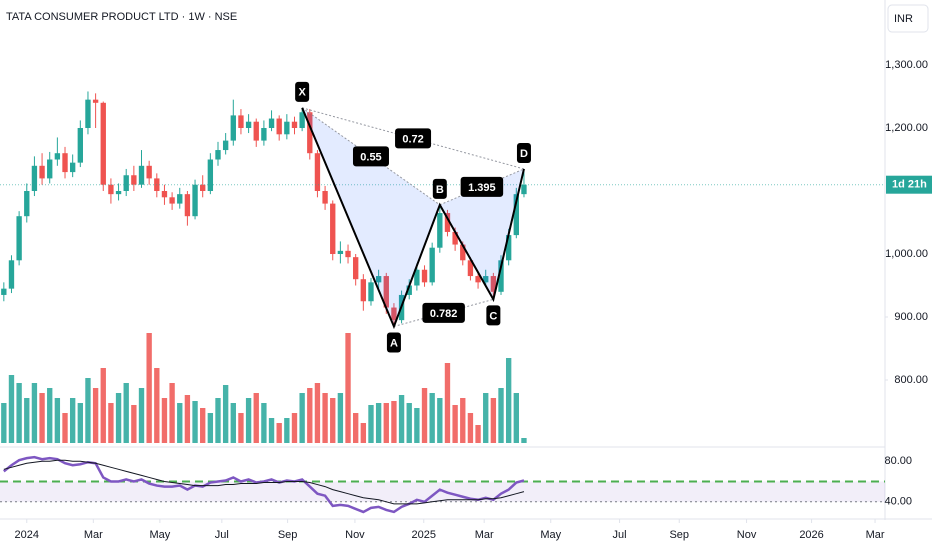 This screenshot has width=932, height=550. Describe the element at coordinates (903, 19) in the screenshot. I see `currency: INR` at that location.